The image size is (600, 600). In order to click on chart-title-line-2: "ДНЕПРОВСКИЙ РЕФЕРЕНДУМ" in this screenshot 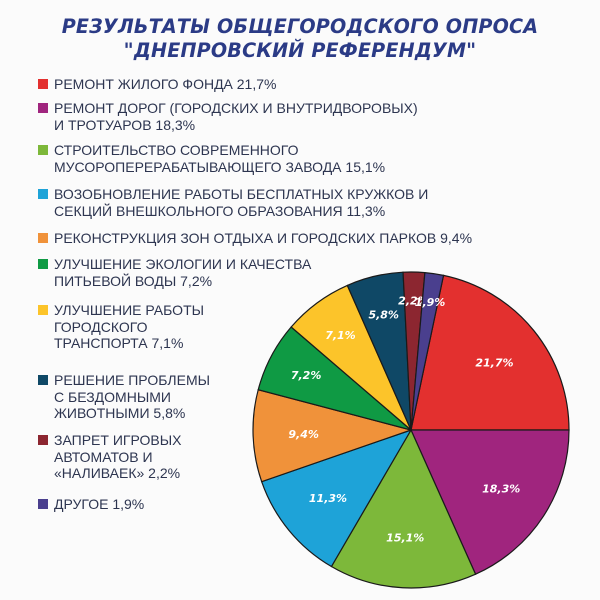, I will do `click(300, 50)`.